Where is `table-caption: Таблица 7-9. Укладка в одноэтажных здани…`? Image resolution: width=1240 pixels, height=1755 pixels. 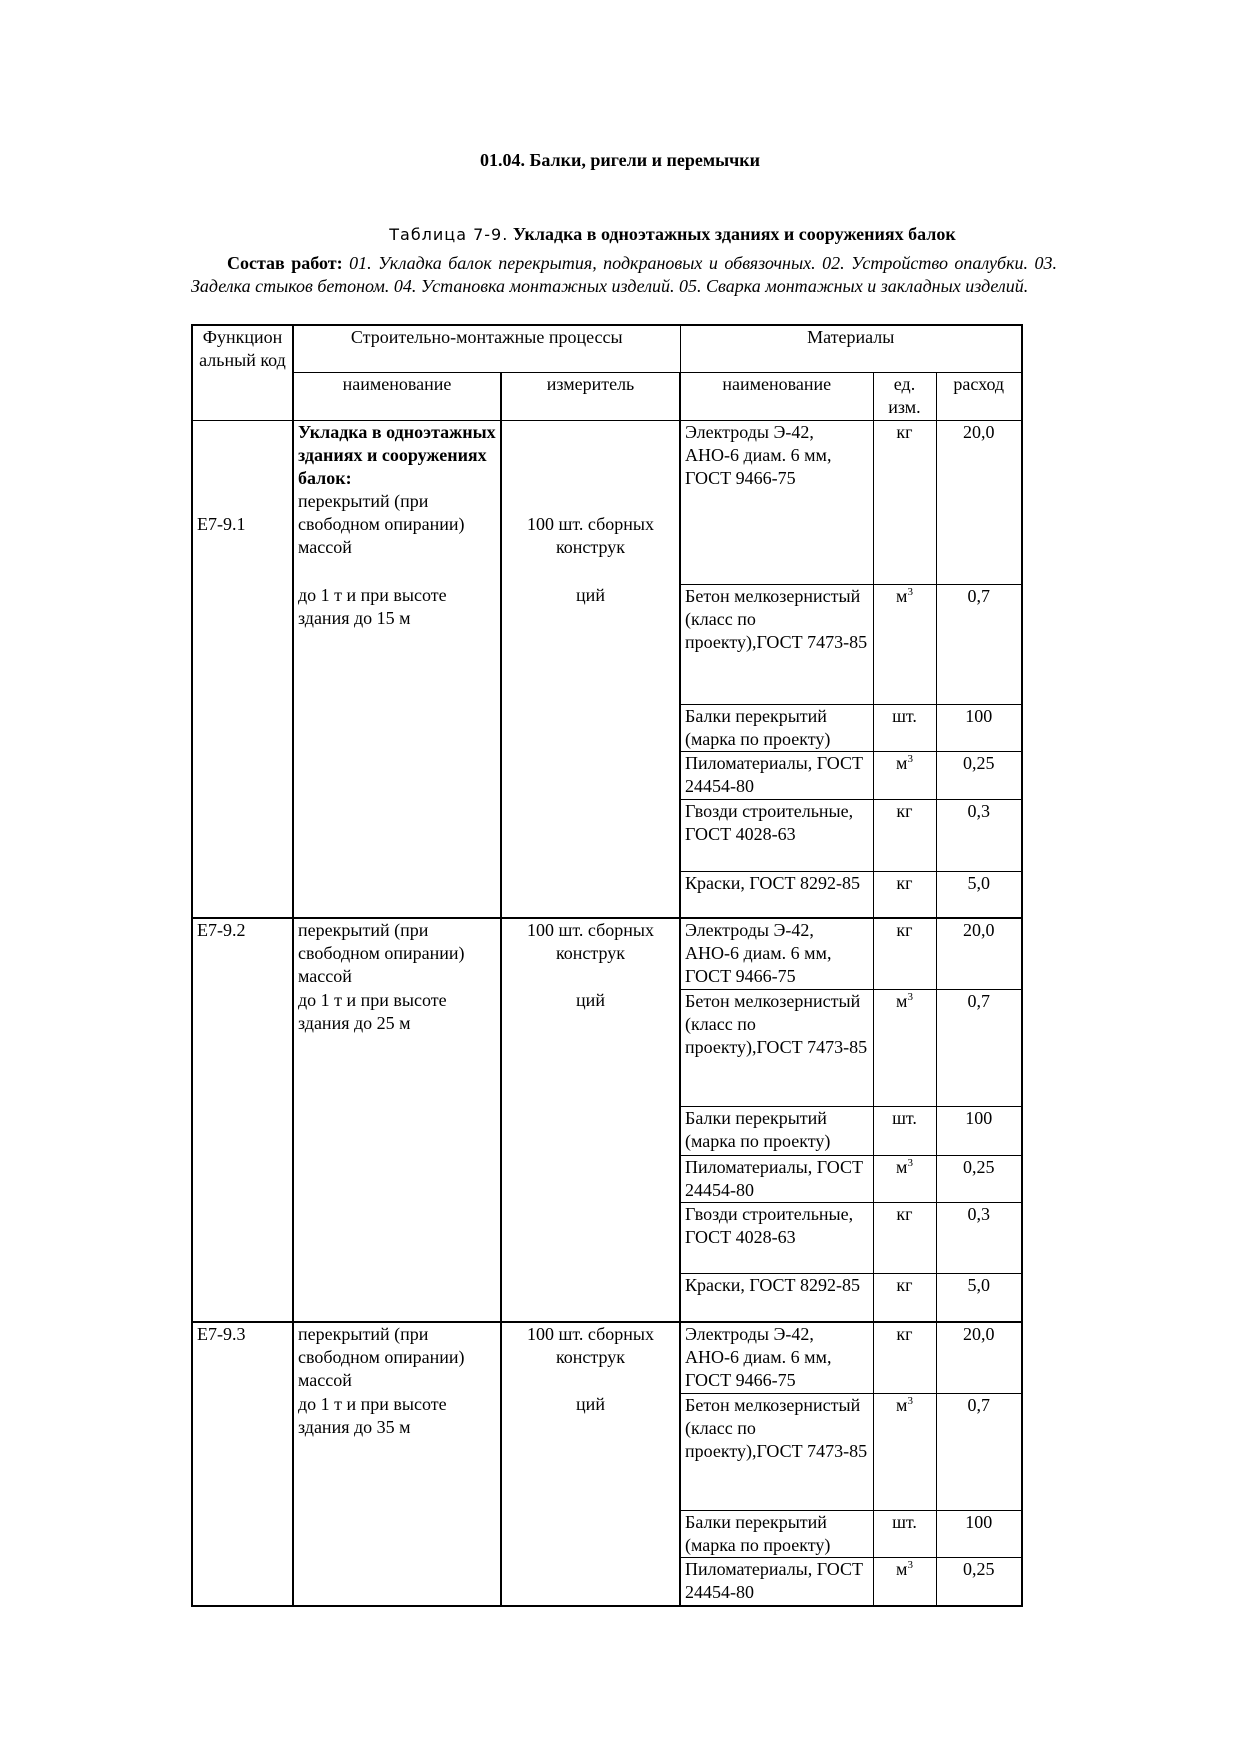 table-caption: Таблица 7-9. Укладка в одноэтажных здани… is located at coordinates (620, 234).